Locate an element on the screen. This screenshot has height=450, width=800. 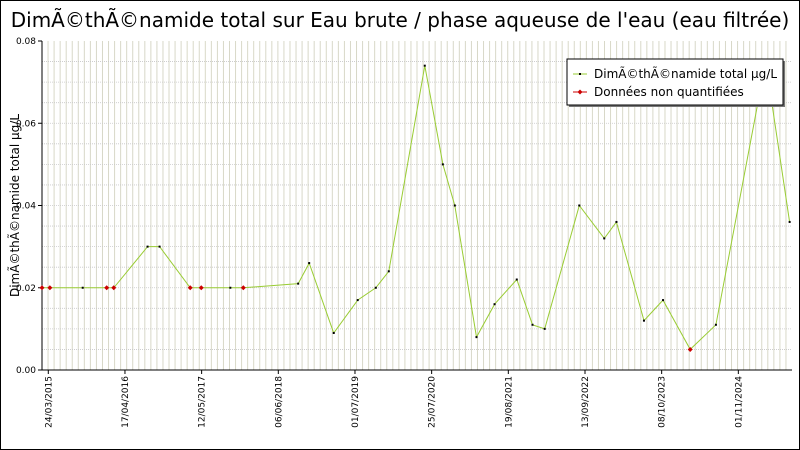
y-tick-label: 0.06 is located at coordinates (26, 124).